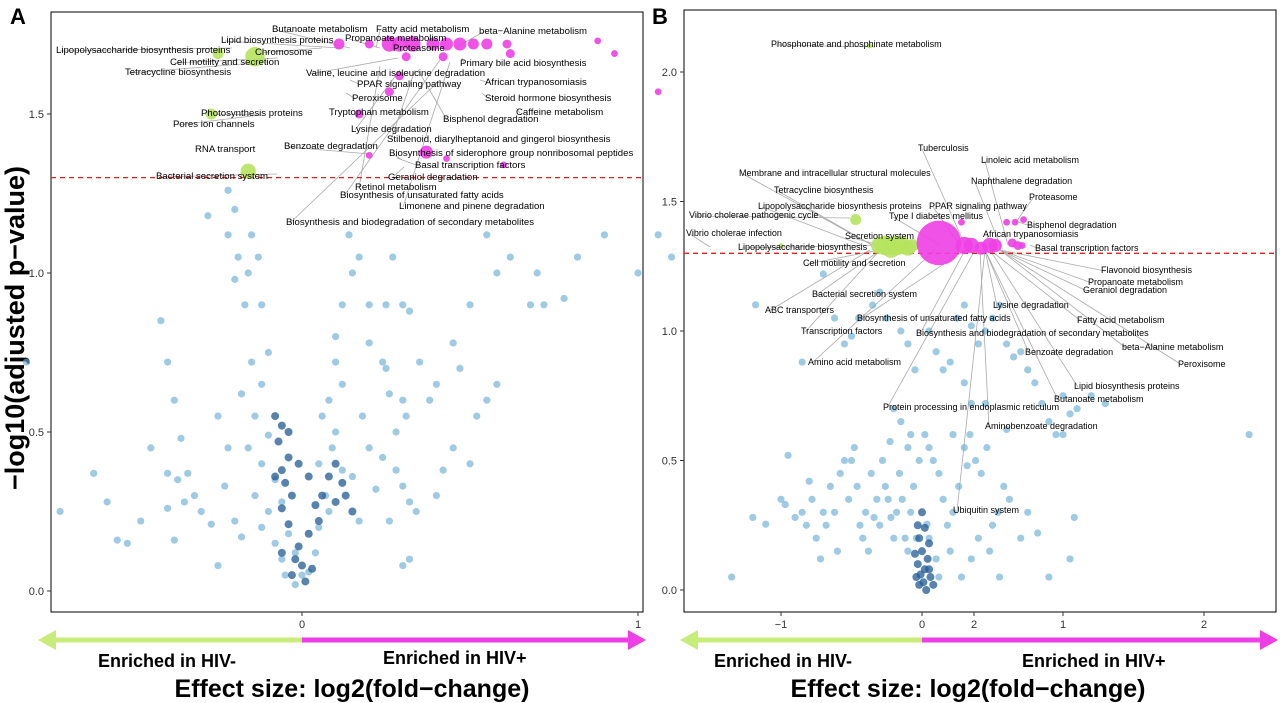 This screenshot has height=703, width=1280. Describe the element at coordinates (1121, 320) in the screenshot. I see `pathway-label: Fatty acid metabolism` at that location.